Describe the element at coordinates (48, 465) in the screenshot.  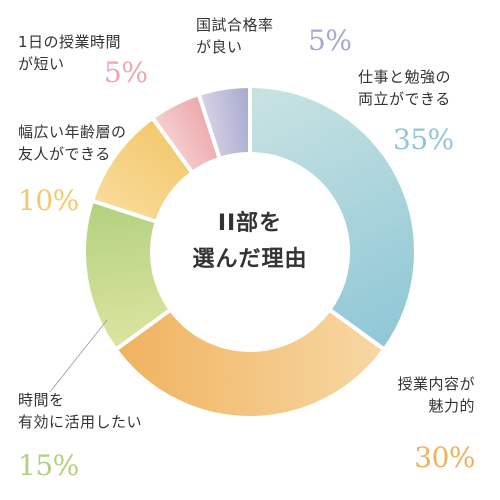
I see `percent-use-time: 15%` at that location.